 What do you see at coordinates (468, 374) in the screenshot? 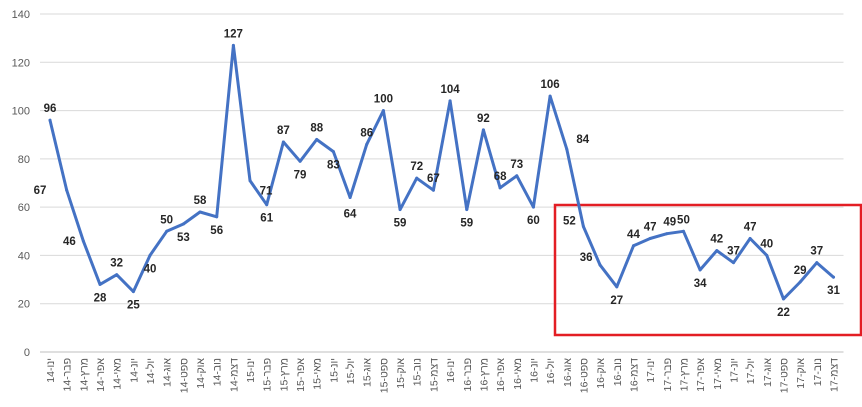
I see `x-tick-label: פבר-16` at bounding box center [468, 374].